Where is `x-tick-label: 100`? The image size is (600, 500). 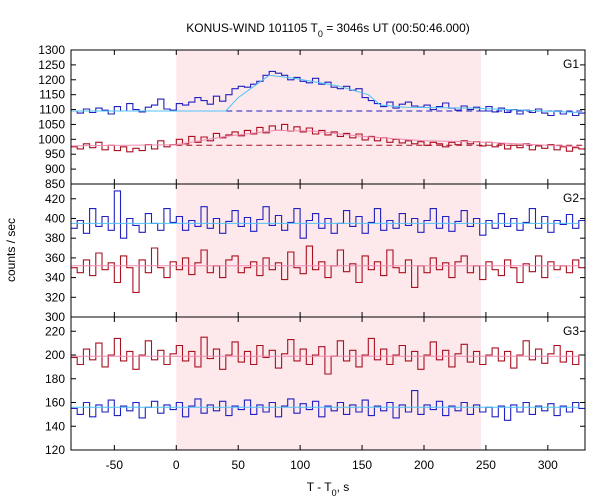
x-tick-label: 100 is located at coordinates (300, 465).